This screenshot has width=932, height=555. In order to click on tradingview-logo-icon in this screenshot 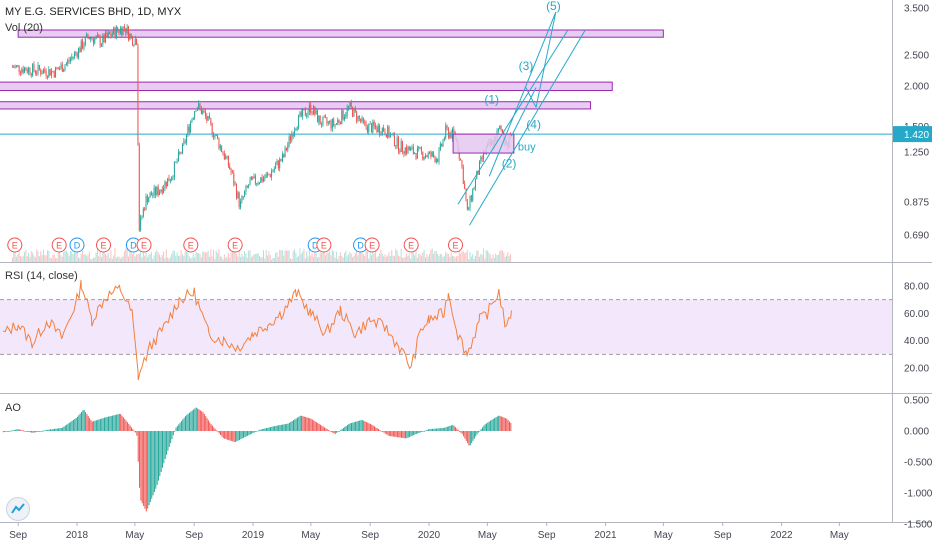, I will do `click(18, 509)`.